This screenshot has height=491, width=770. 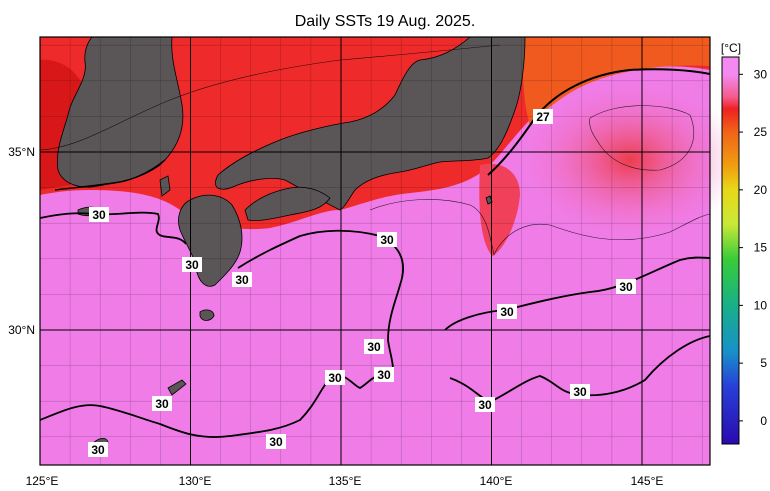 What do you see at coordinates (110, 175) in the screenshot?
I see `contour-27-west` at bounding box center [110, 175].